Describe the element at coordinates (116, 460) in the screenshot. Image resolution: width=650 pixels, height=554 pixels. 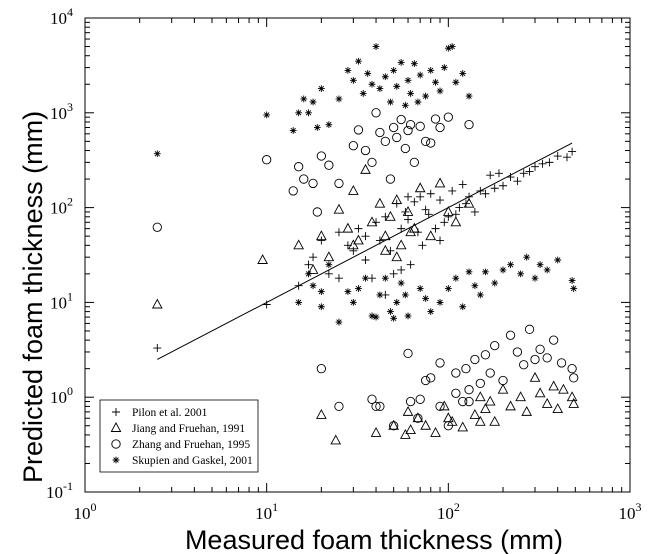
I see `legend-marker-asterisk` at that location.